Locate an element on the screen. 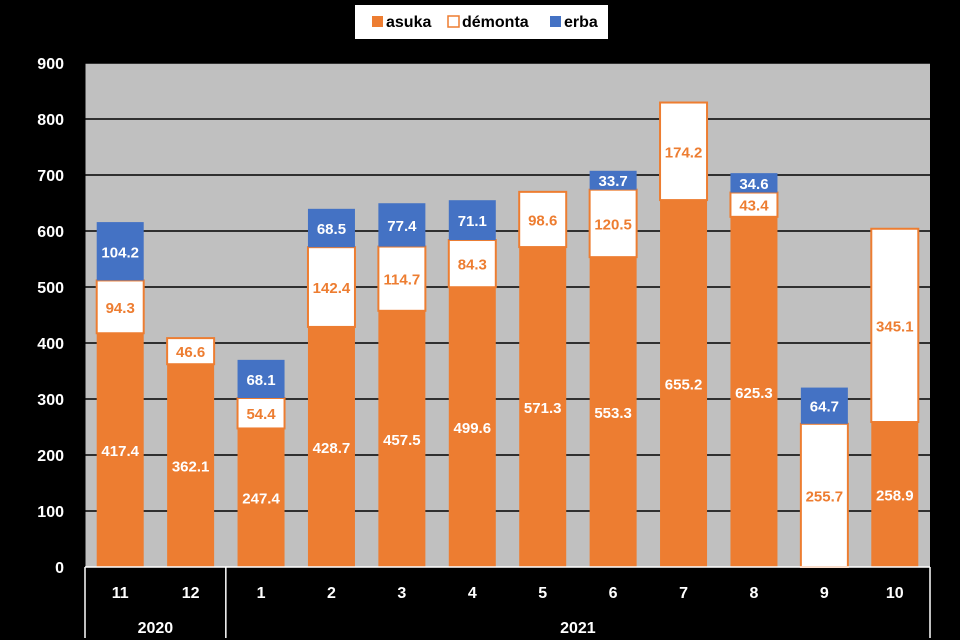 The height and width of the screenshot is (640, 960). data-label: 247.4 is located at coordinates (261, 499).